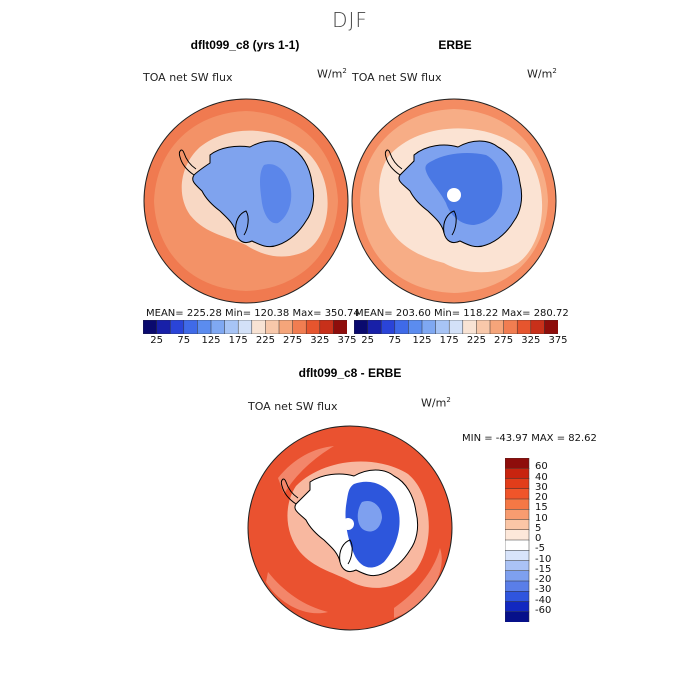 This screenshot has width=700, height=700. I want to click on diff-ross-notch, so click(346, 552).